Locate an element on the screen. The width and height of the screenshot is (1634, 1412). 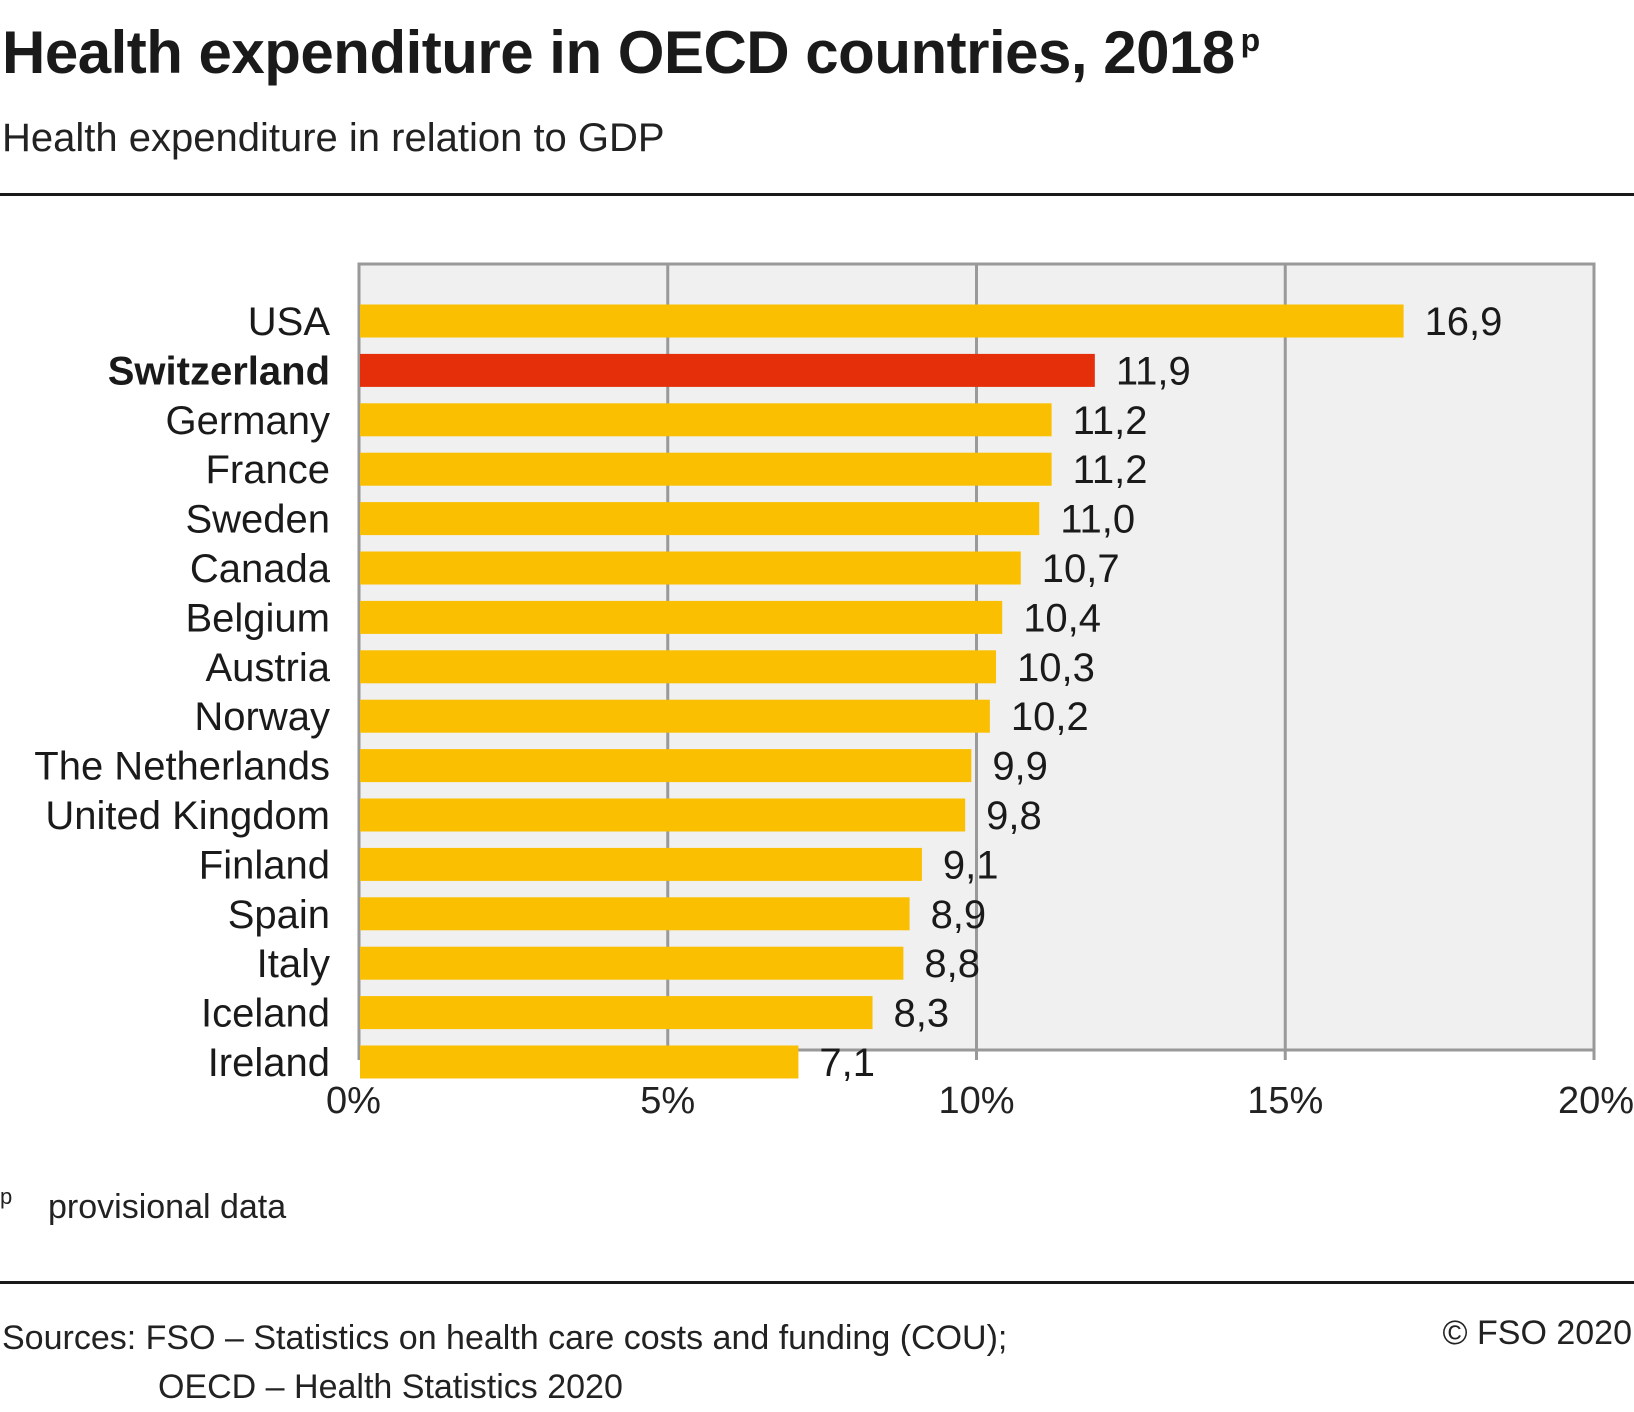
category-label: The Netherlands is located at coordinates (182, 767).